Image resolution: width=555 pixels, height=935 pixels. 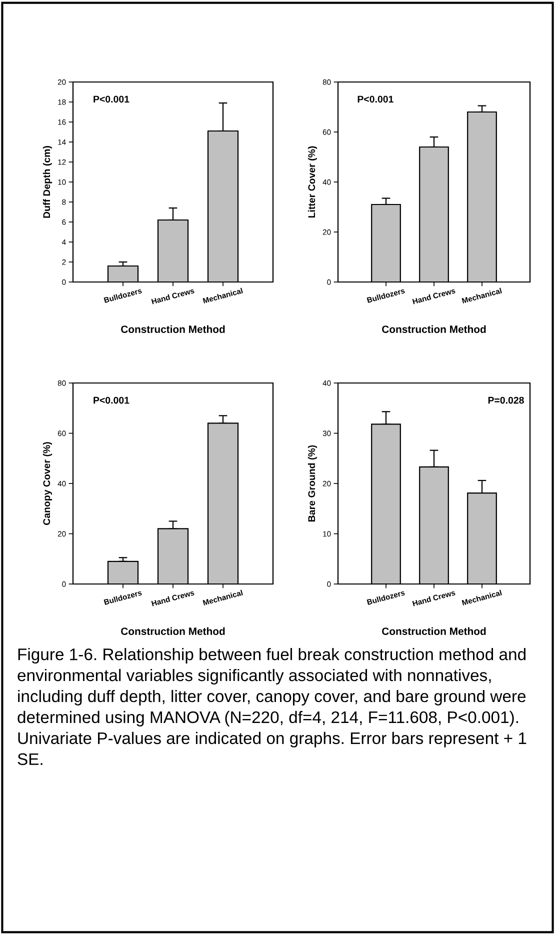 I want to click on y-axis-title: Bare Ground (%), so click(x=313, y=483).